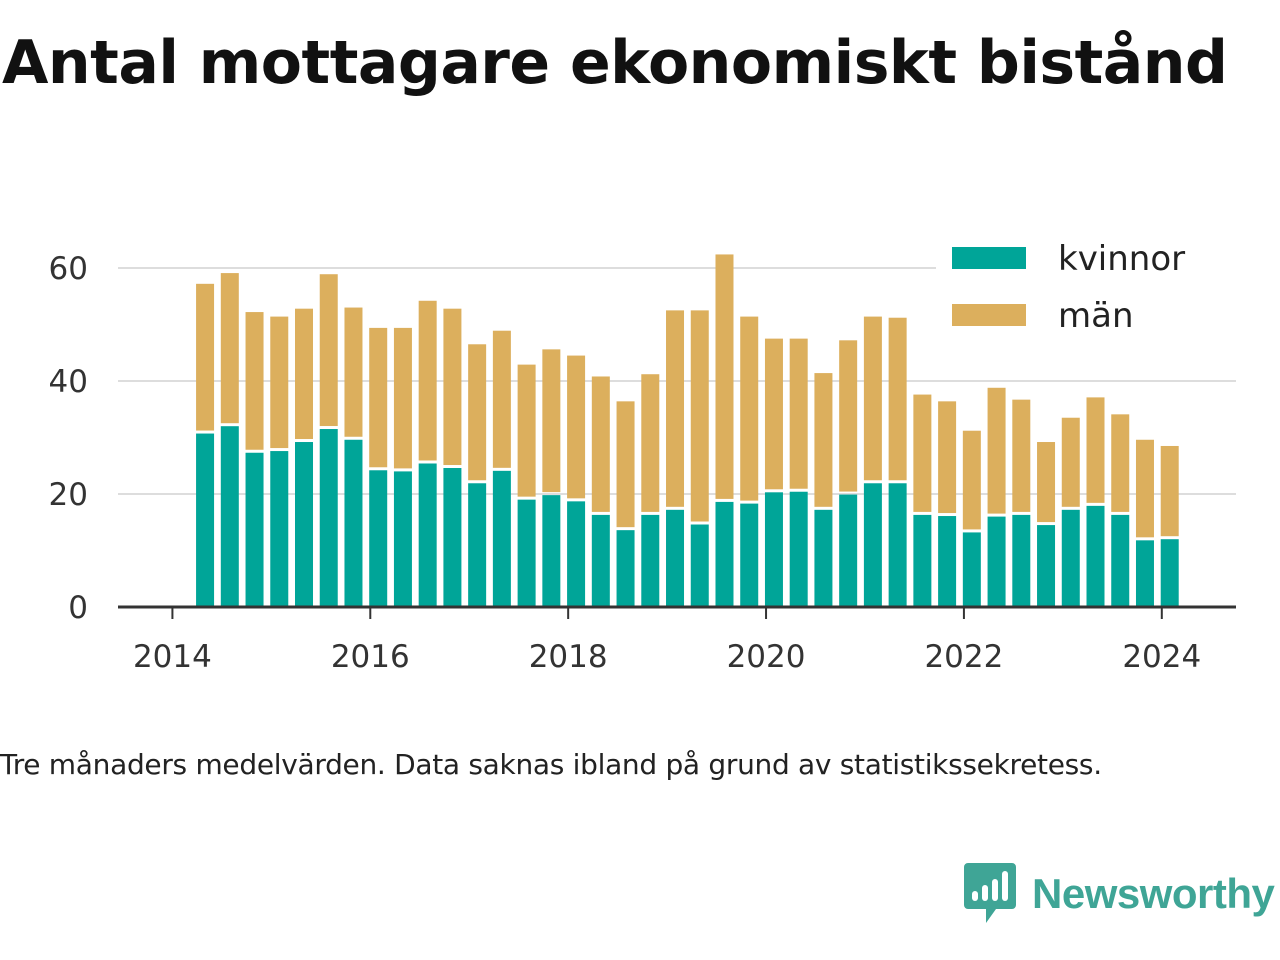 Image resolution: width=1280 pixels, height=960 pixels. I want to click on x-tick-label: 2014, so click(172, 657).